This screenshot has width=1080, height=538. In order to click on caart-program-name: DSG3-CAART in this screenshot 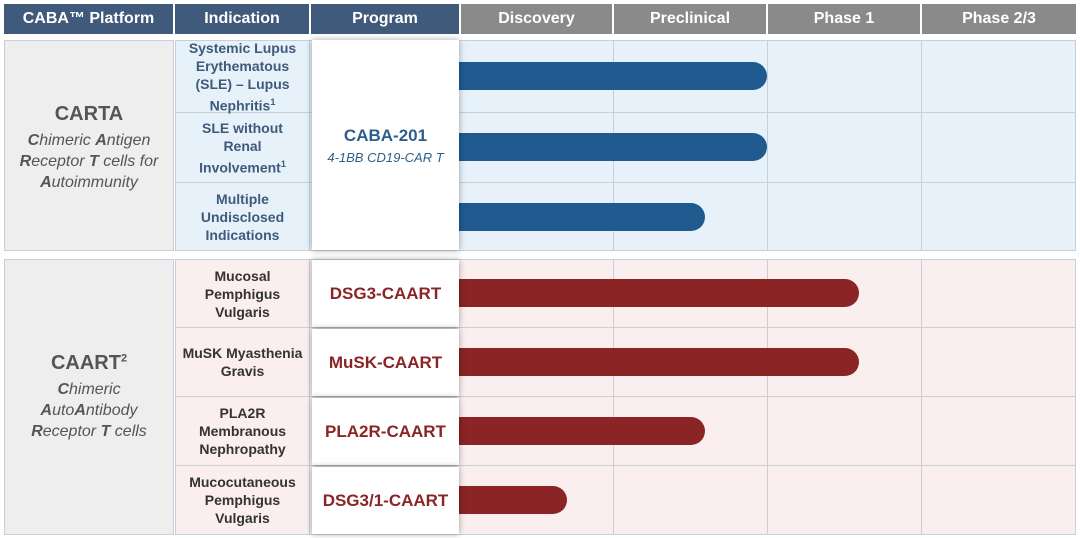, I will do `click(385, 293)`.